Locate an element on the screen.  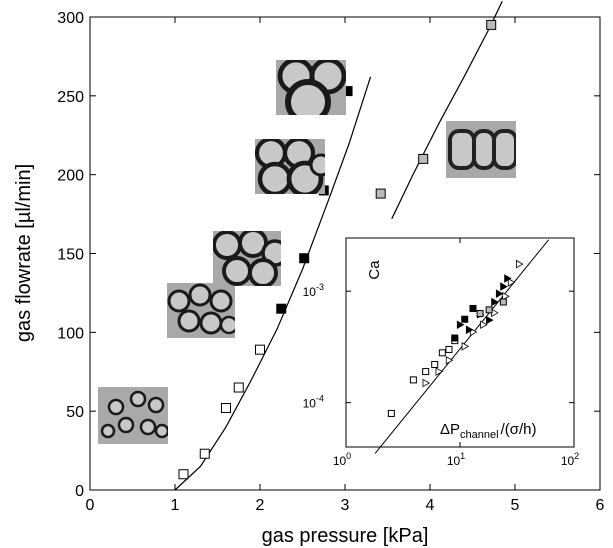
inset-x-axis-label-main: ΔP is located at coordinates (450, 429).